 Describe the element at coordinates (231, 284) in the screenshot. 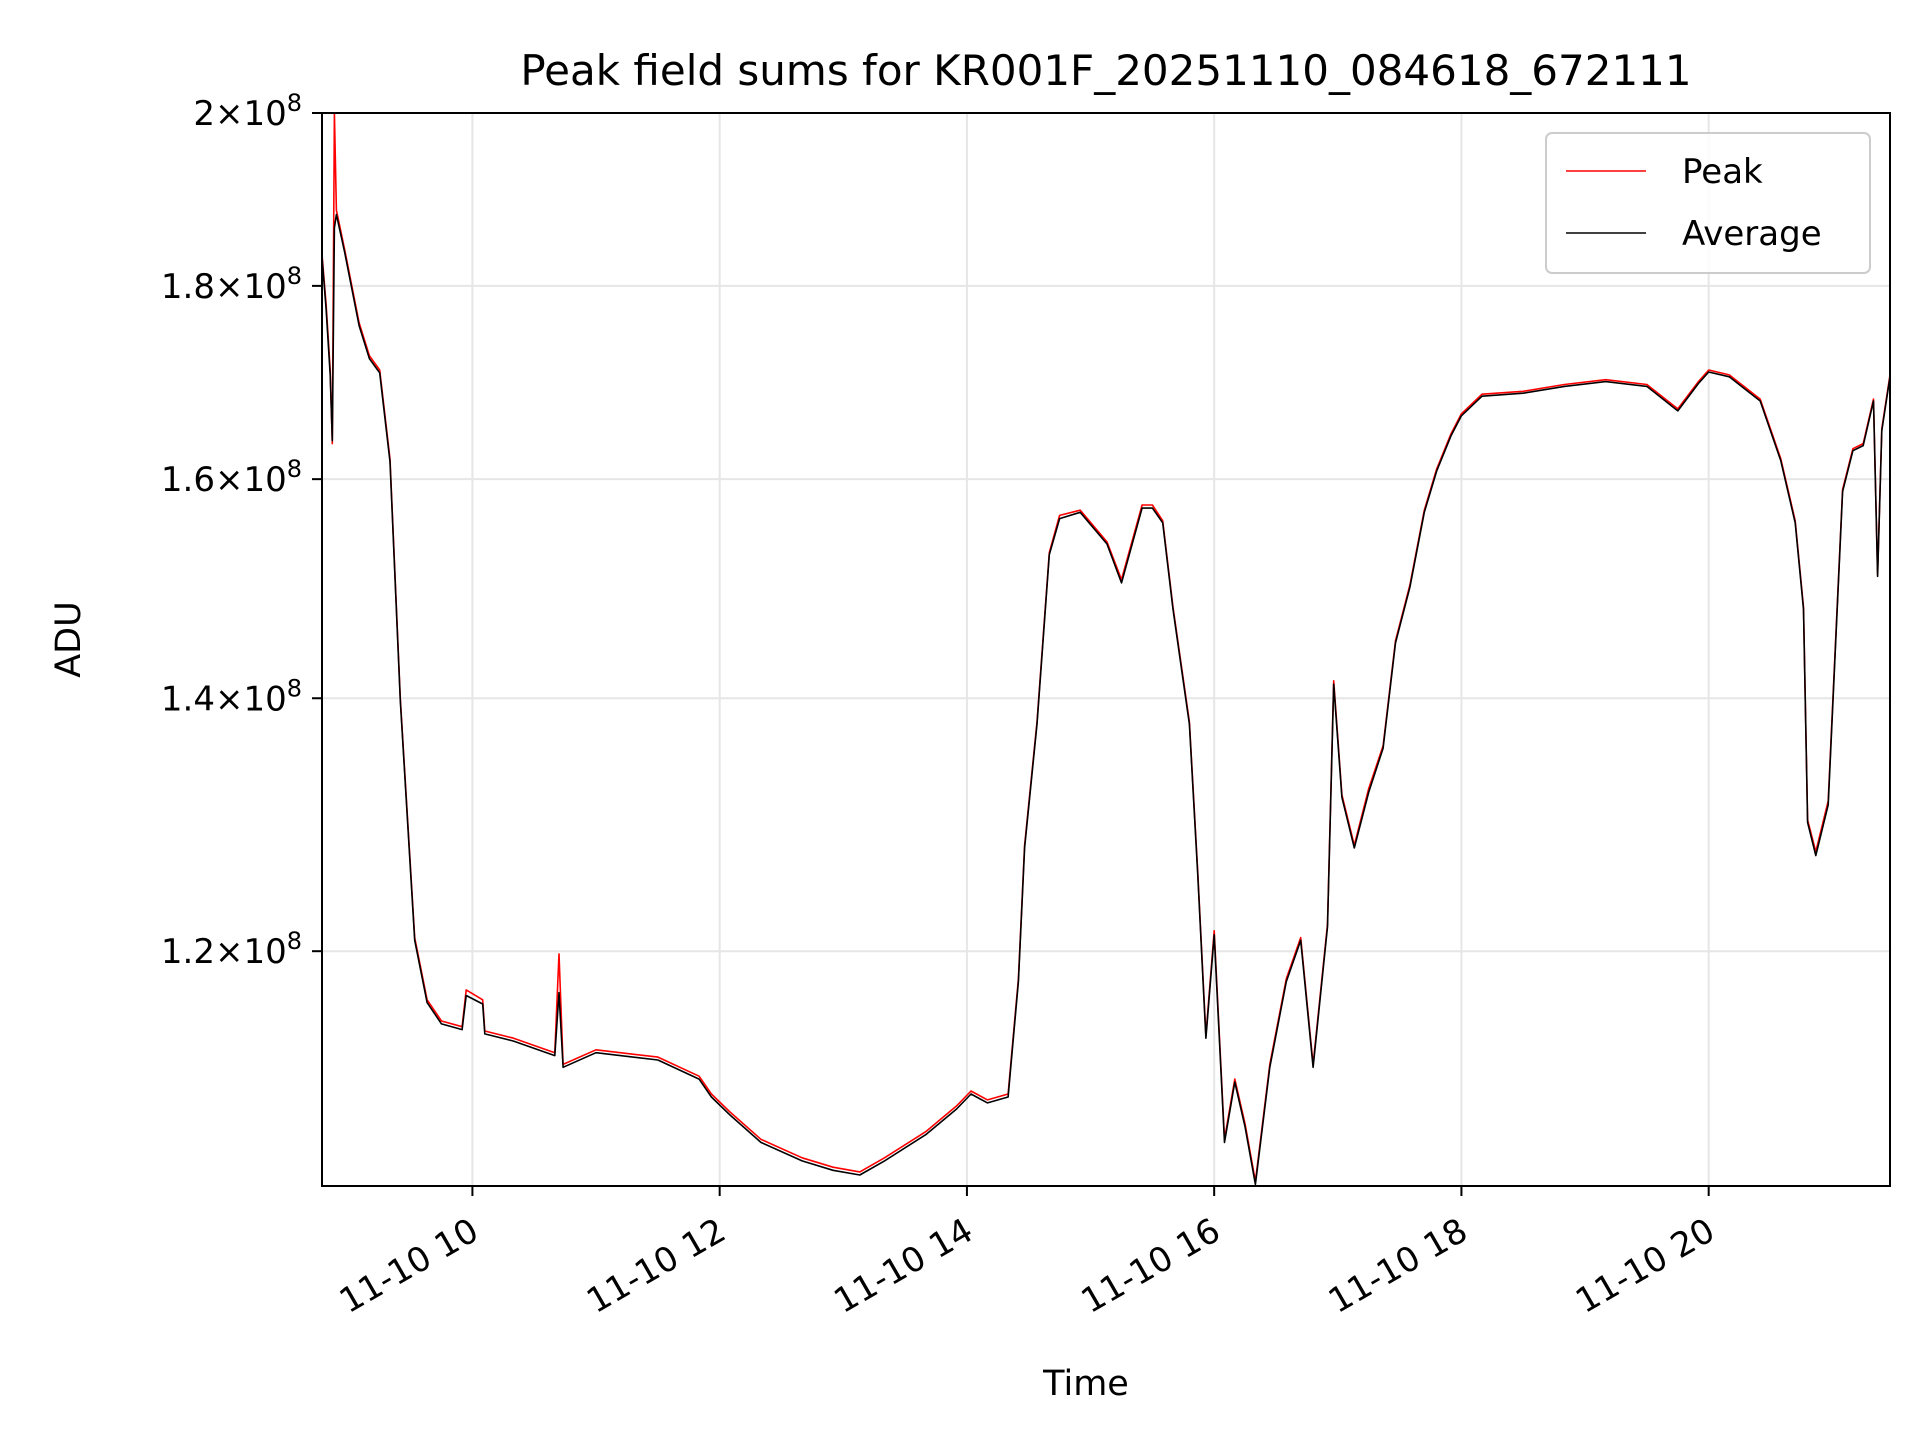

I see `y-tick-label: 1.8×108` at that location.